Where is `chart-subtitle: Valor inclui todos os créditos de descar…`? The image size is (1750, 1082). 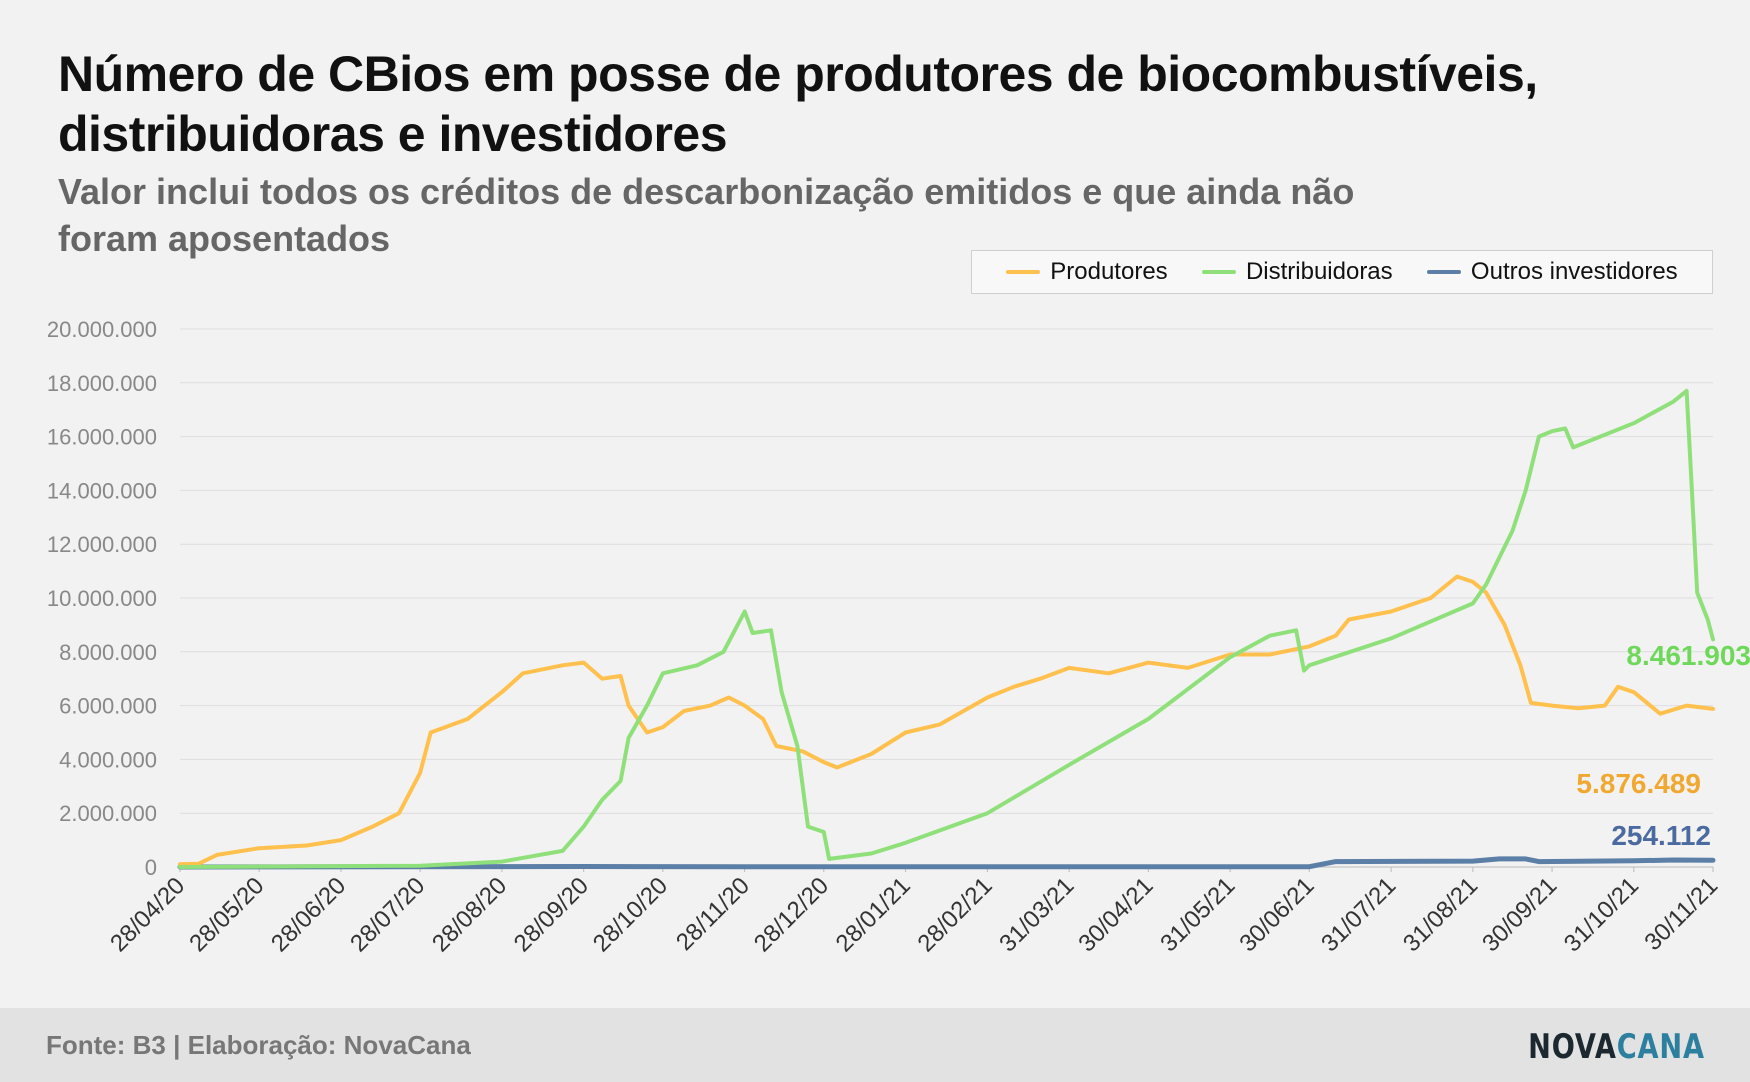 chart-subtitle: Valor inclui todos os créditos de descar… is located at coordinates (706, 215).